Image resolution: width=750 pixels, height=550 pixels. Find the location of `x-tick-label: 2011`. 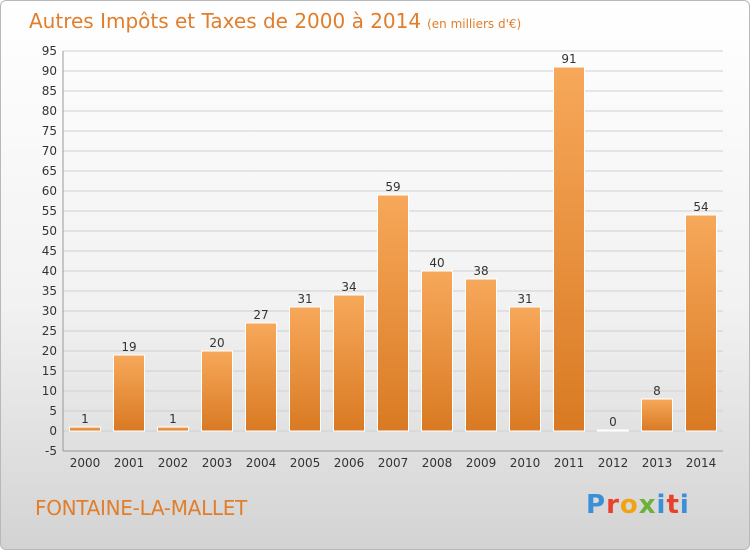

x-tick-label: 2011 is located at coordinates (569, 463).